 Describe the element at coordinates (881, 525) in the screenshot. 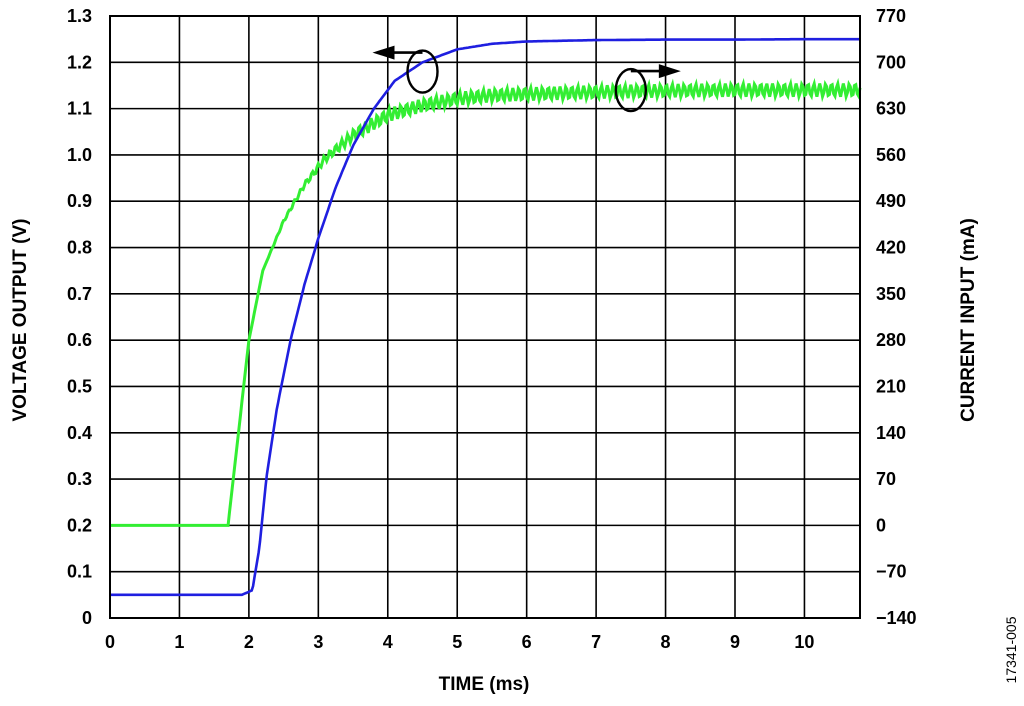

I see `y-right-tick-label: 0` at that location.